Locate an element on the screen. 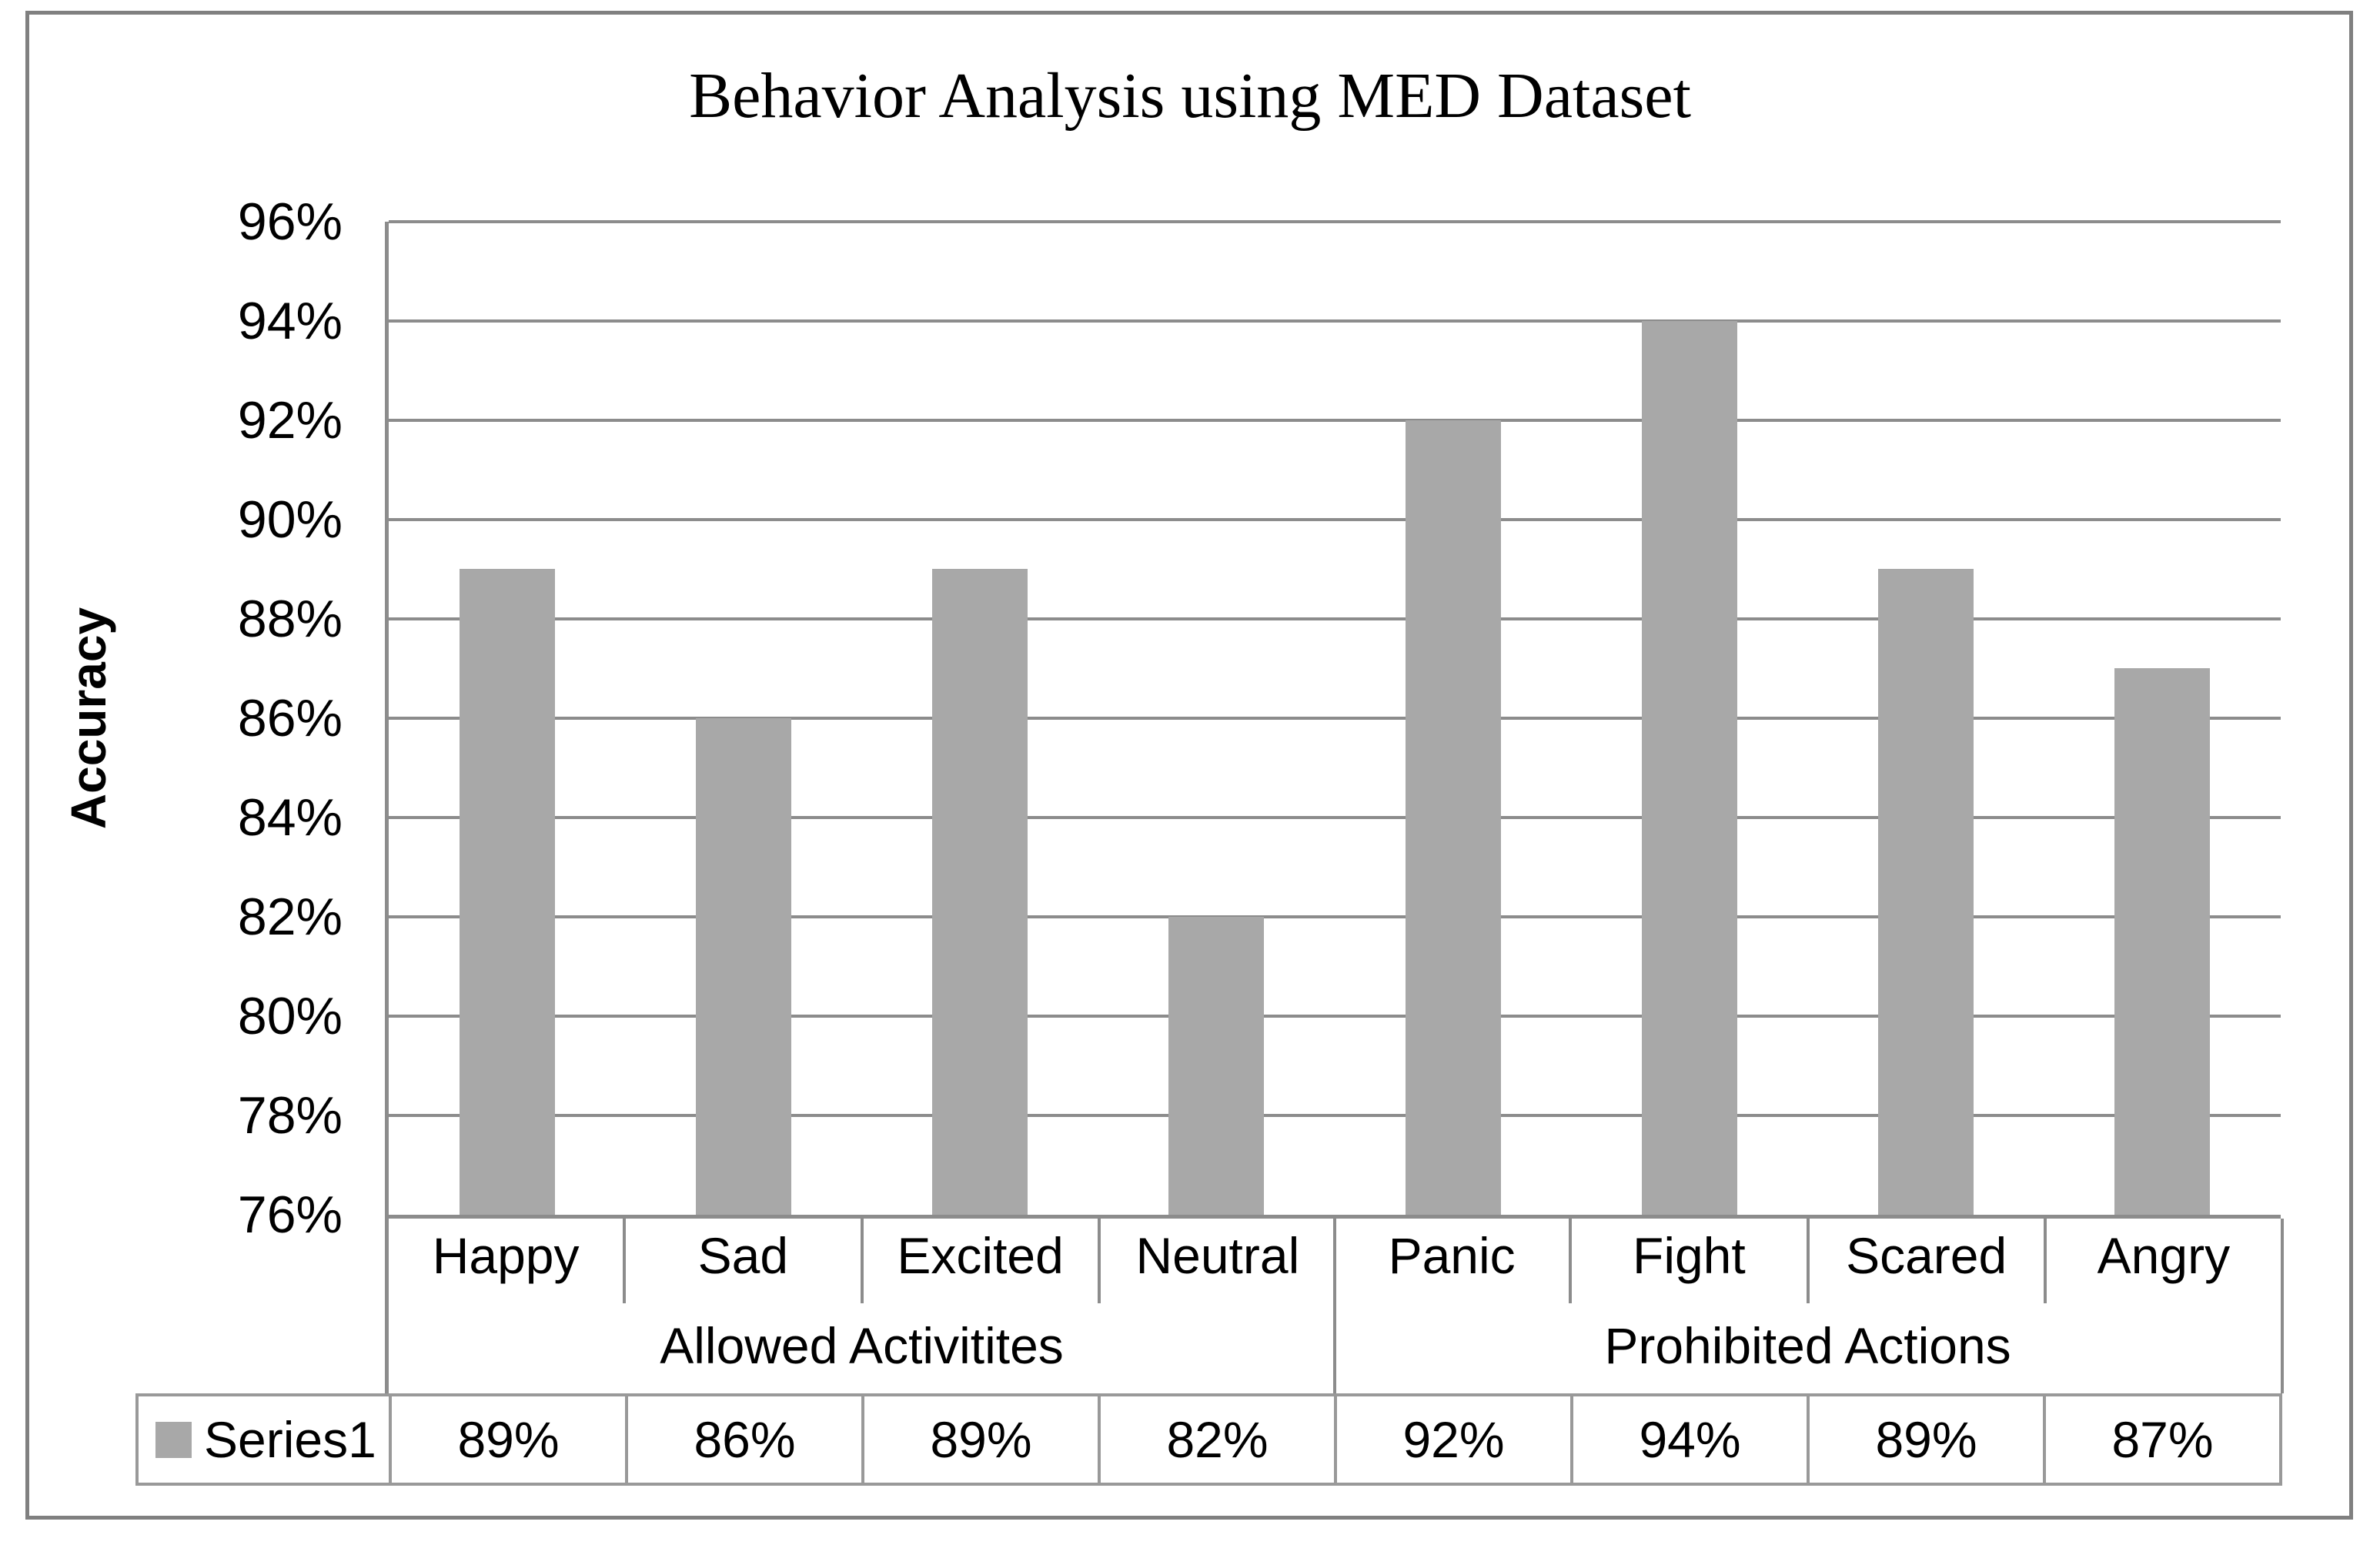 This screenshot has width=2380, height=1545. group-label-allowed-activitites: Allowed Activitites is located at coordinates (862, 1346).